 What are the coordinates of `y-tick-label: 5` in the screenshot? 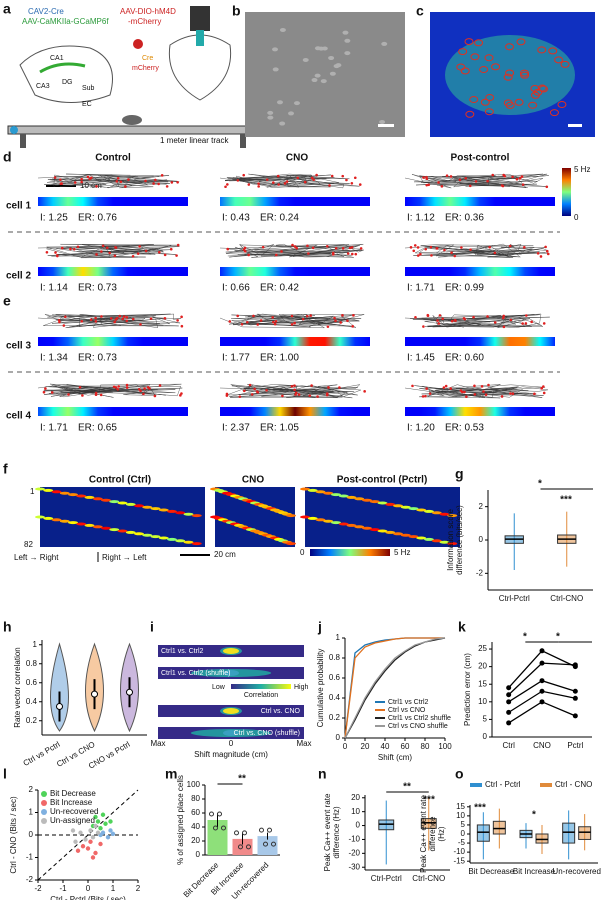 It's located at (463, 824).